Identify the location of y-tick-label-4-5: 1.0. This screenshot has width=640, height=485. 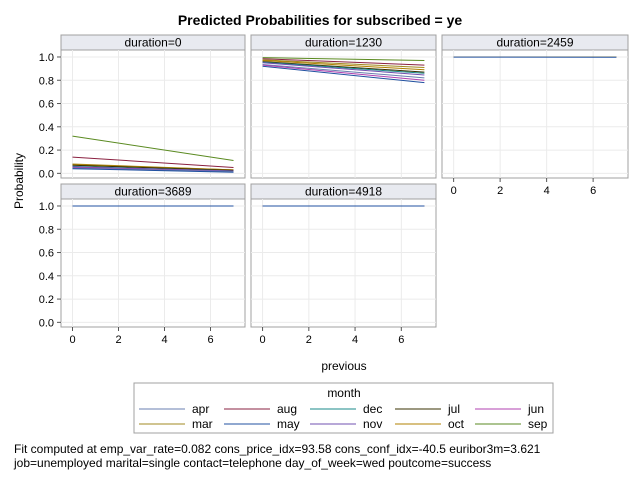
(46, 207).